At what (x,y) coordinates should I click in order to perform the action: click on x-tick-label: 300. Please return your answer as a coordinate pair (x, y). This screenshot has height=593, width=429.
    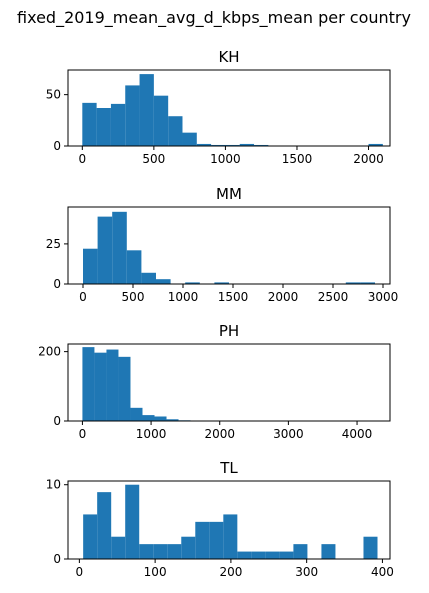
    Looking at the image, I should click on (306, 572).